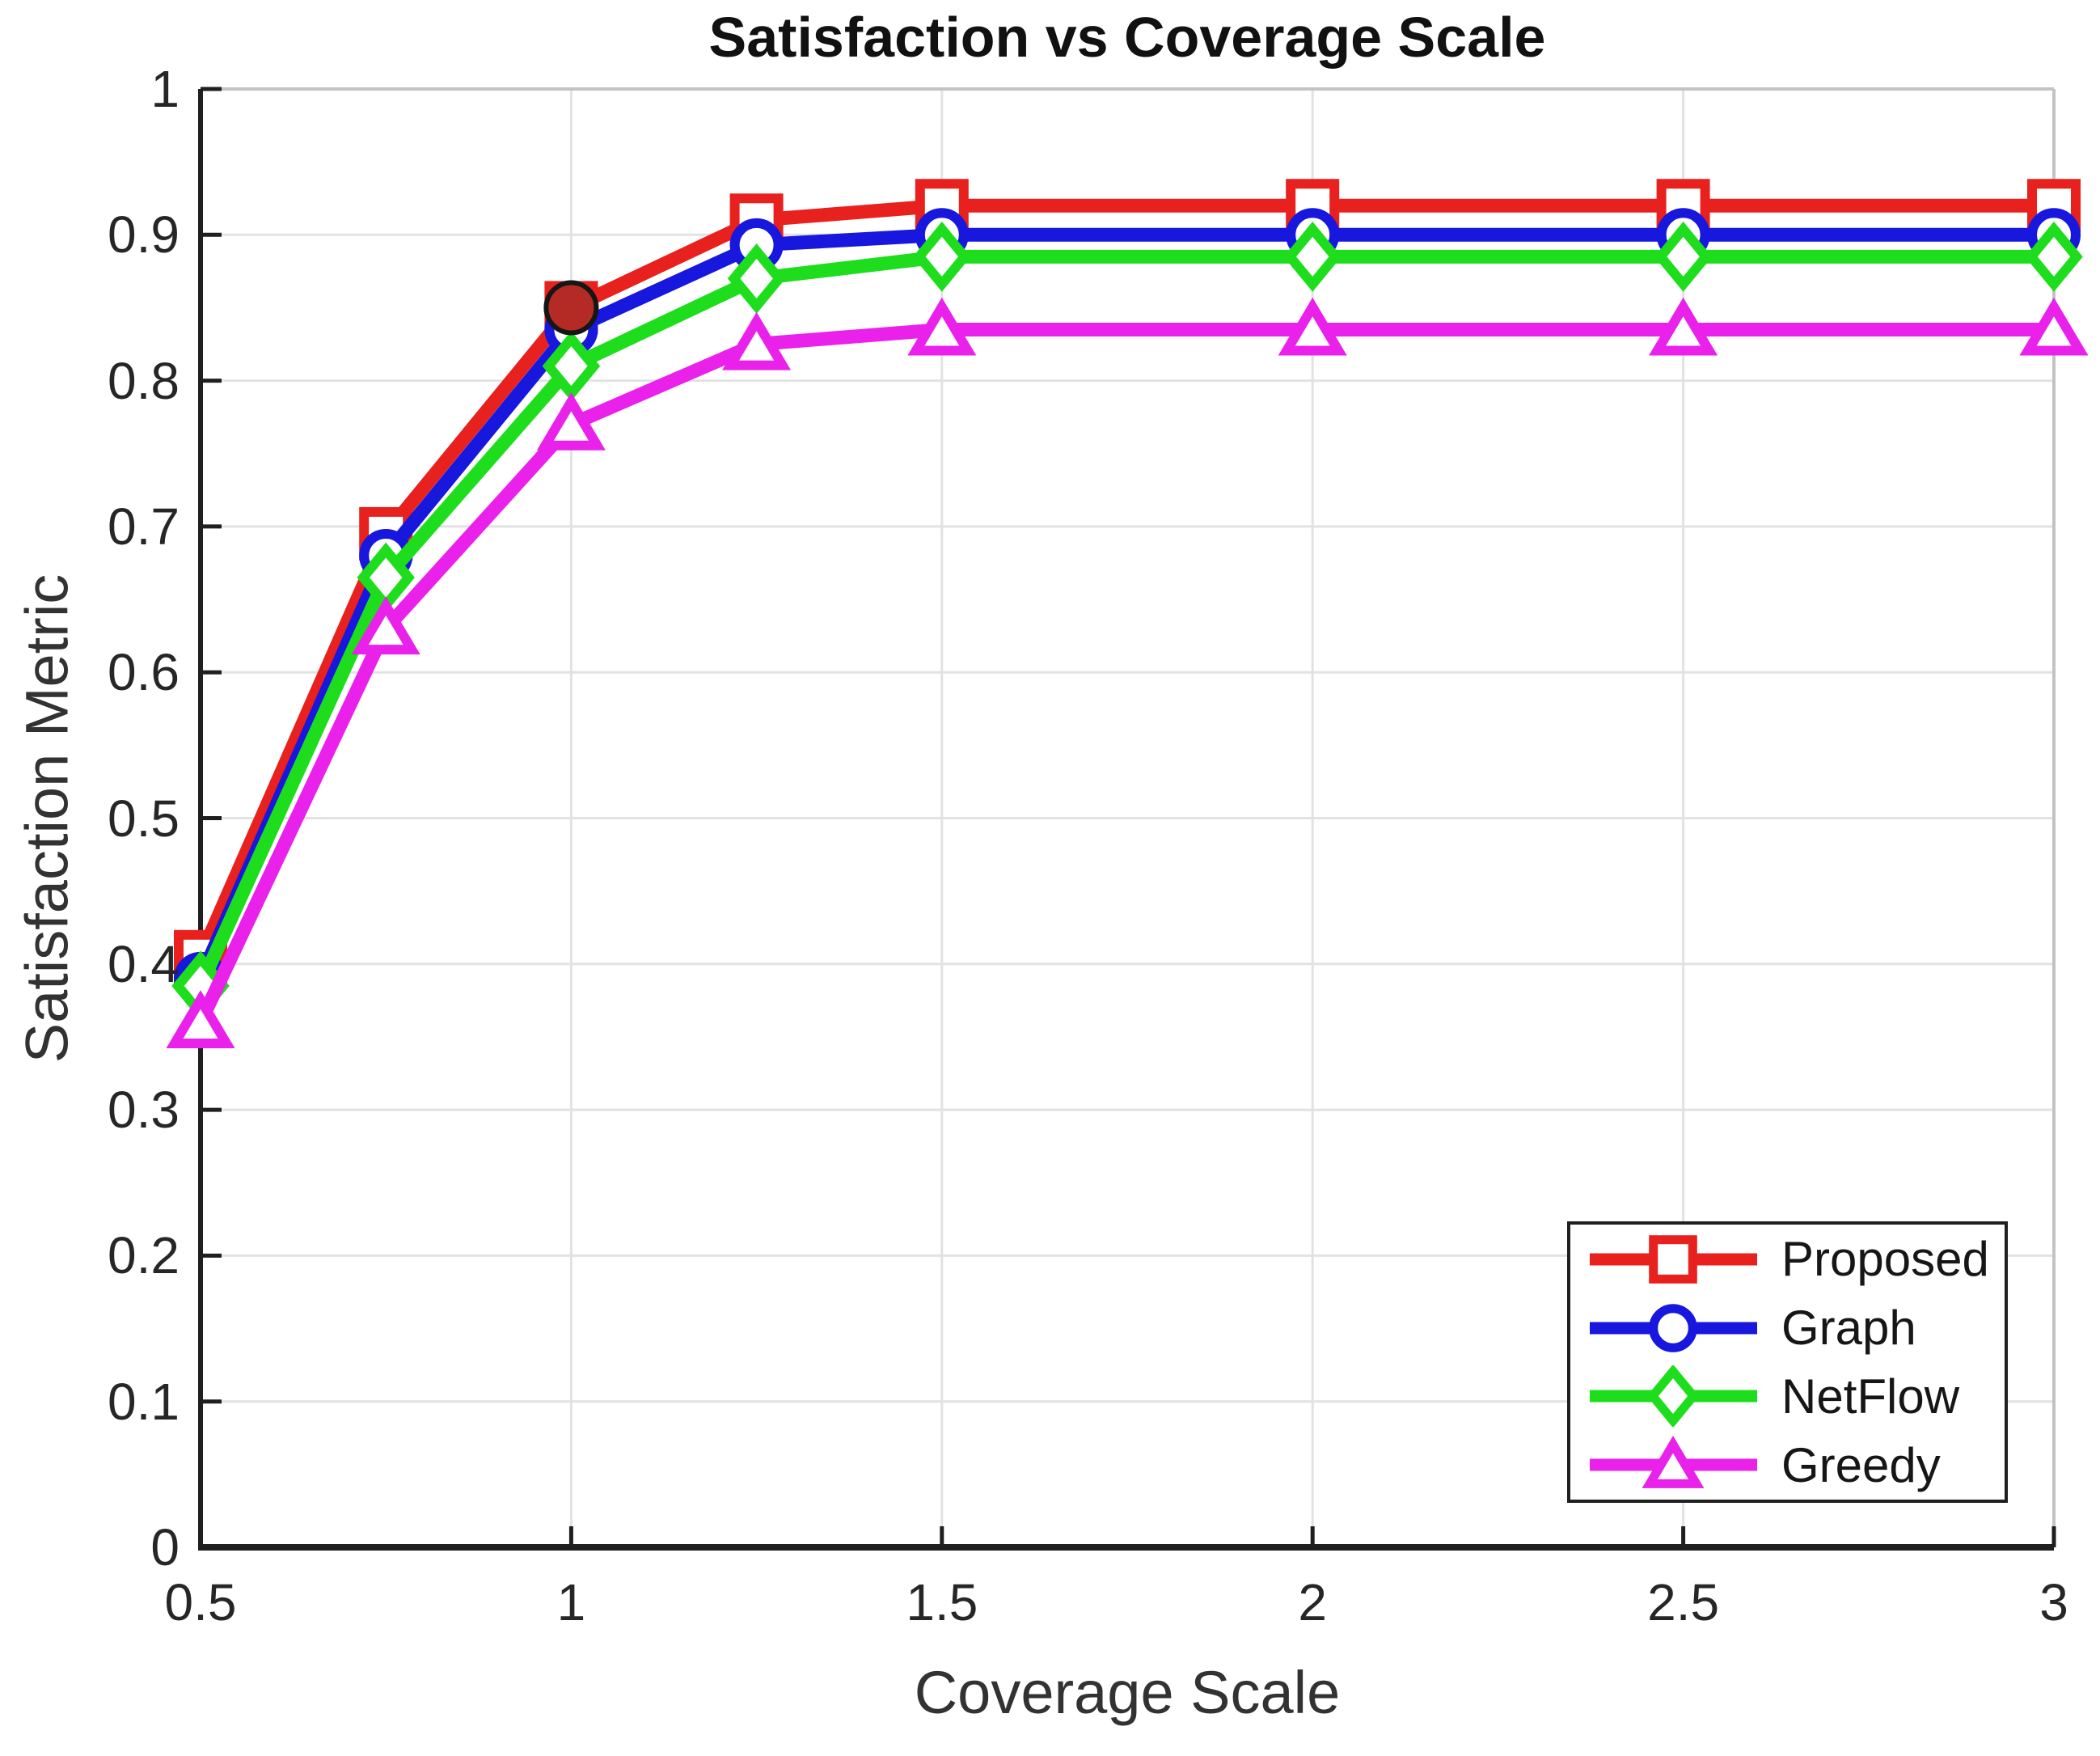 The width and height of the screenshot is (2100, 1756). I want to click on y-tick-label: 0.3, so click(144, 1110).